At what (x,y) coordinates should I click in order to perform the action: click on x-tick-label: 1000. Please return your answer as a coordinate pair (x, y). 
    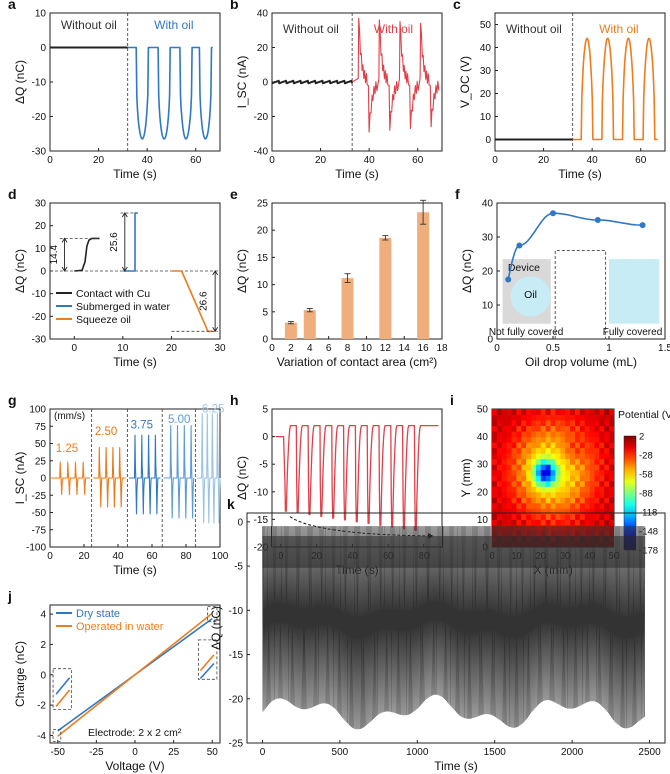
    Looking at the image, I should click on (417, 752).